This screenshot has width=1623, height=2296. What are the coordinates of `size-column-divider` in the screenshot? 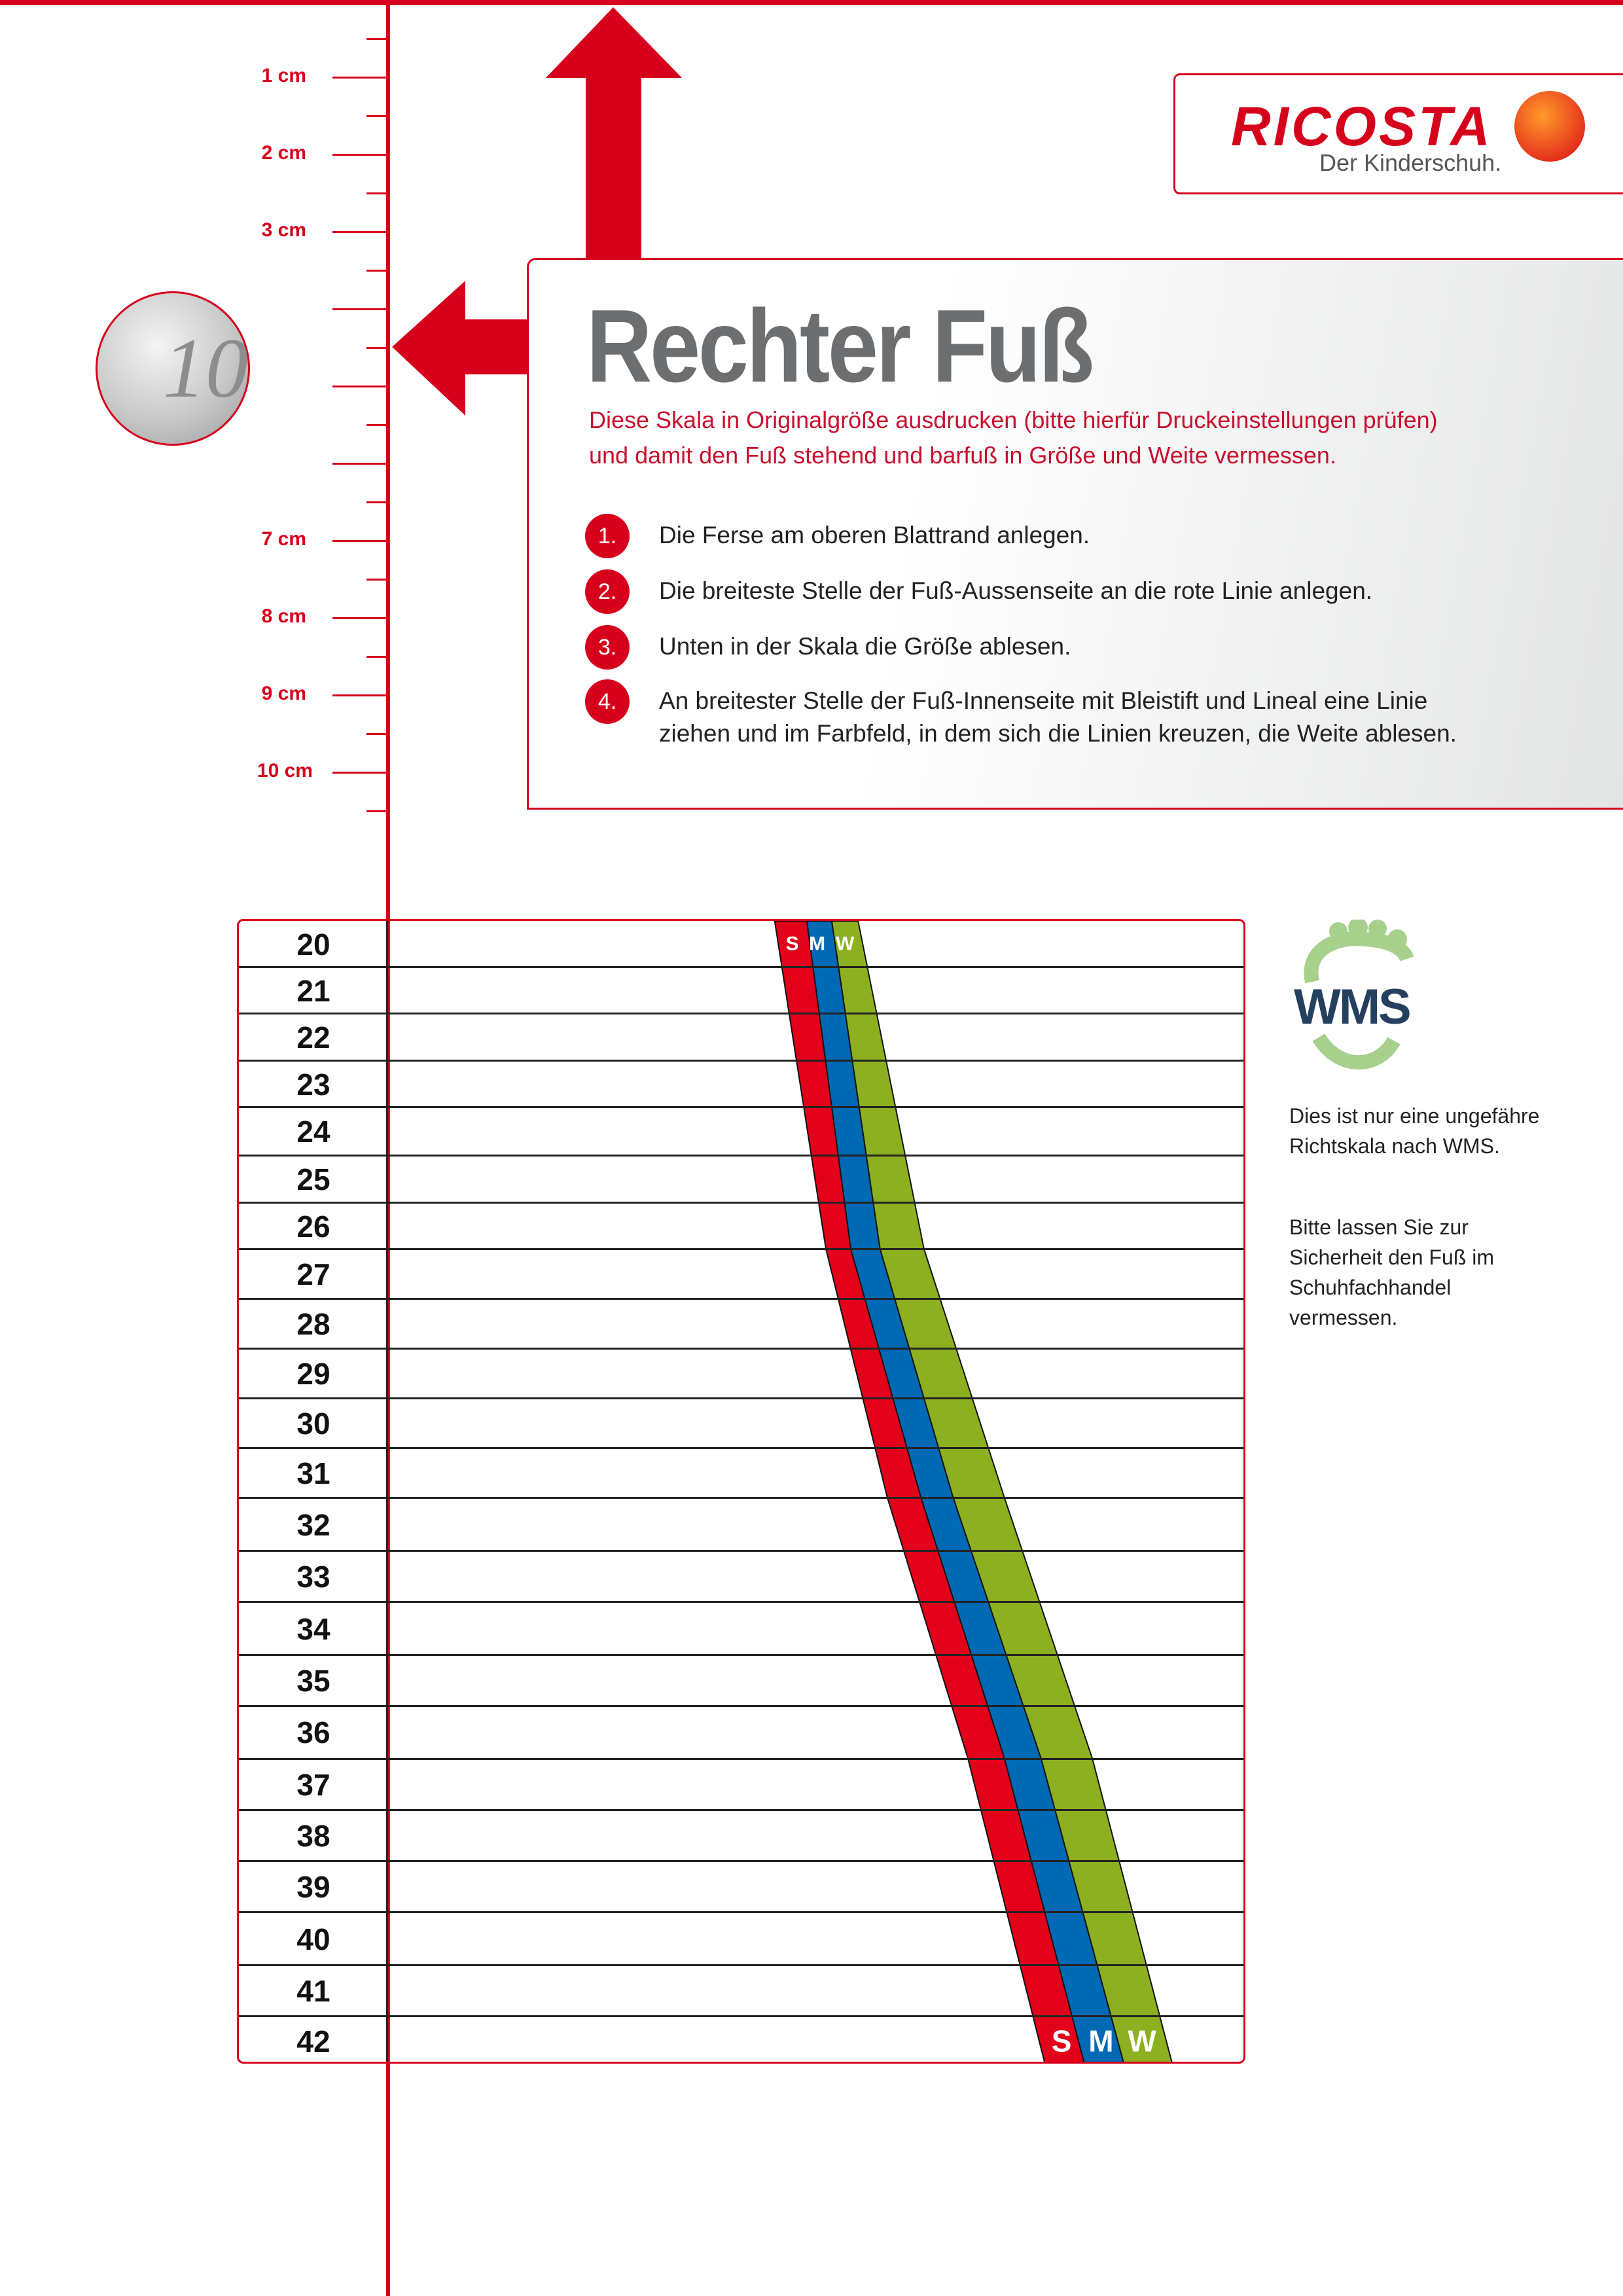 It's located at (387, 1491).